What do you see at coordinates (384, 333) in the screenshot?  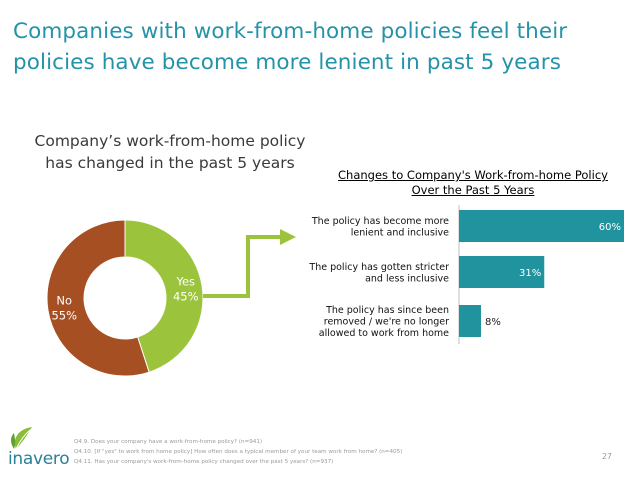 I see `bar-category-label-3-line-3: allowed to work from home` at bounding box center [384, 333].